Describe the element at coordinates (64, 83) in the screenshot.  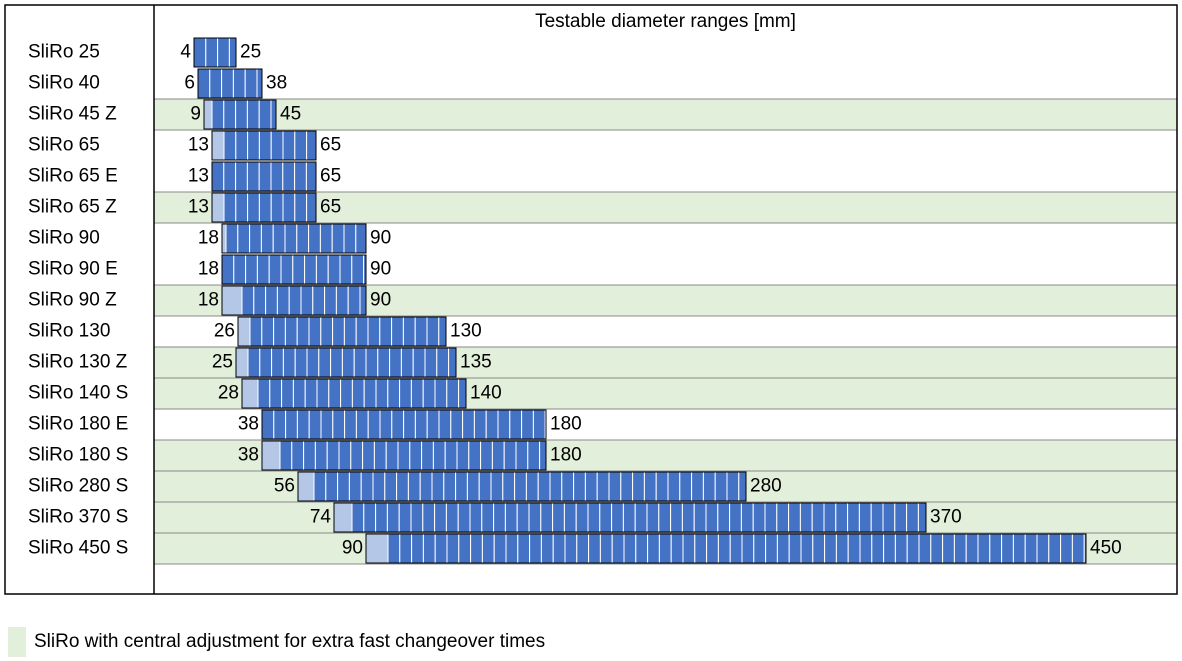
I see `row-label: SliRo 40` at that location.